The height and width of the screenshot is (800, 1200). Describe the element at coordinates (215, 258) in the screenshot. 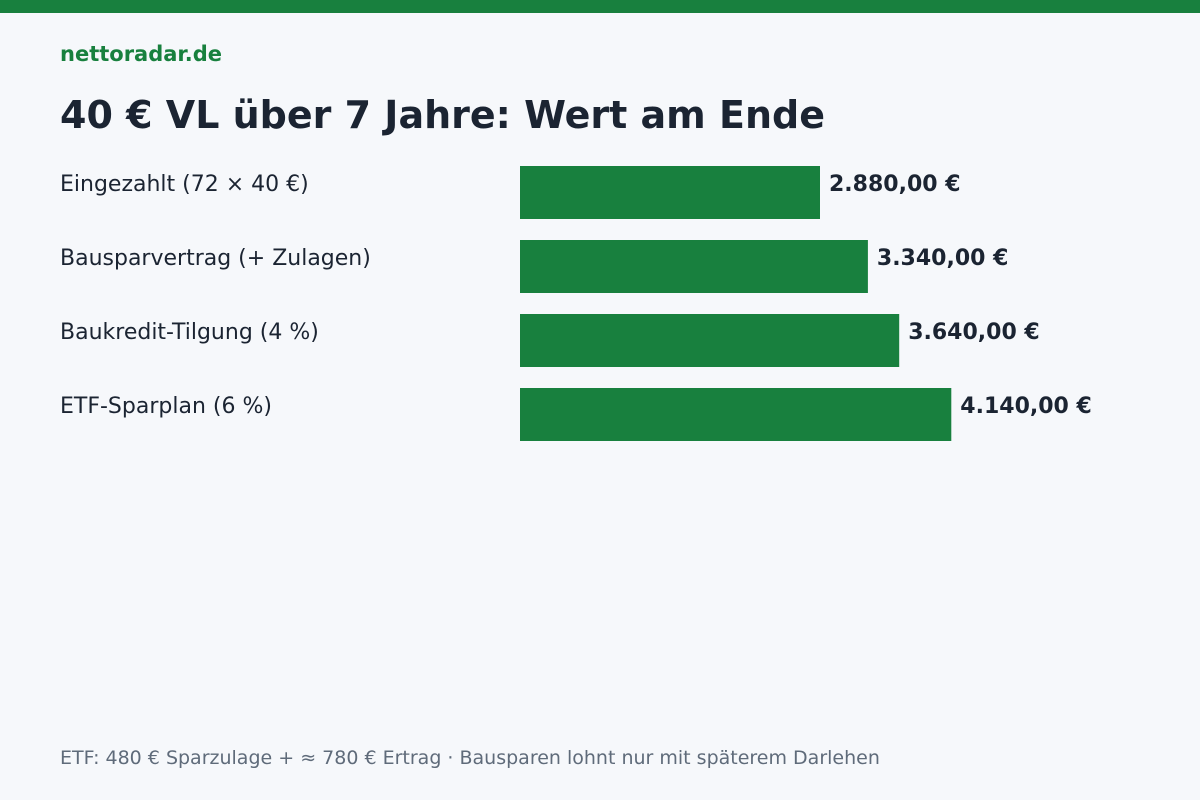

I see `category-label: Bausparvertrag (+ Zulagen)` at that location.